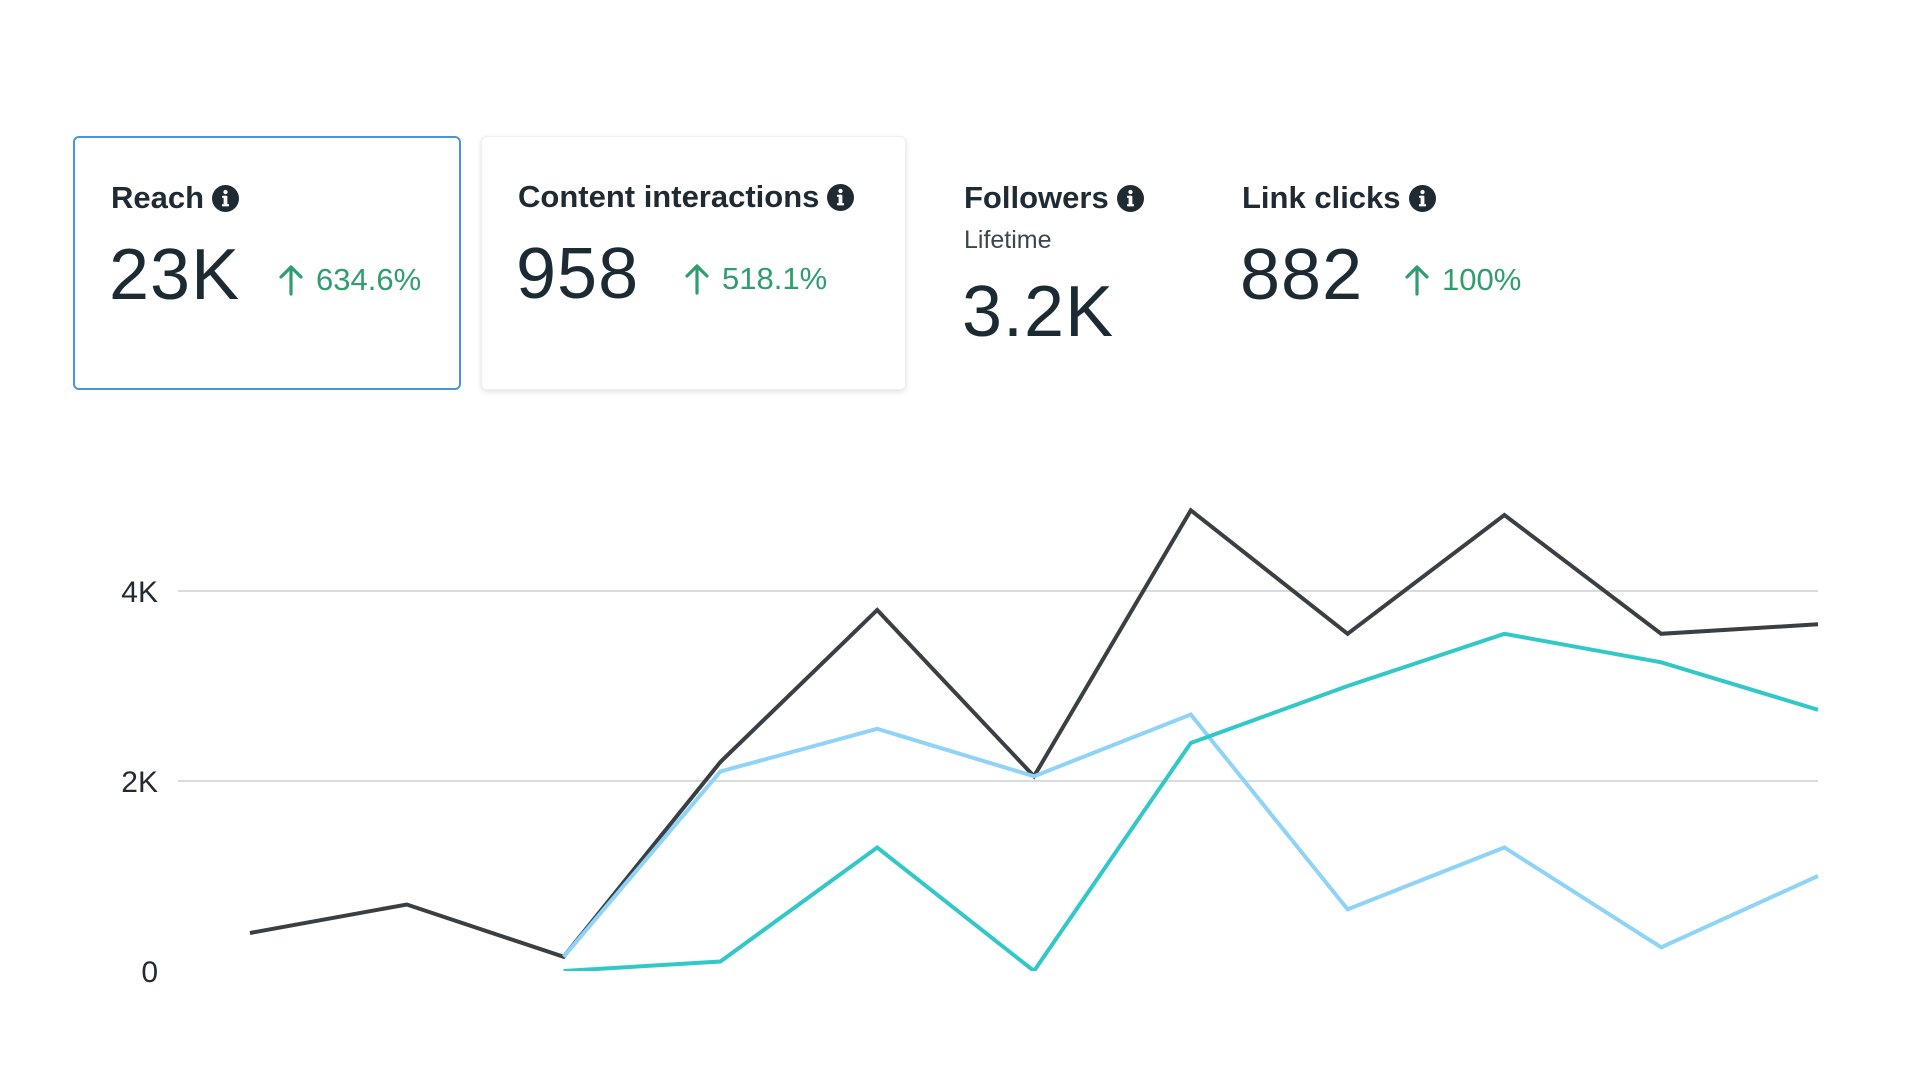 This screenshot has width=1920, height=1080. I want to click on metric-change-link-clicks: 100%, so click(1462, 280).